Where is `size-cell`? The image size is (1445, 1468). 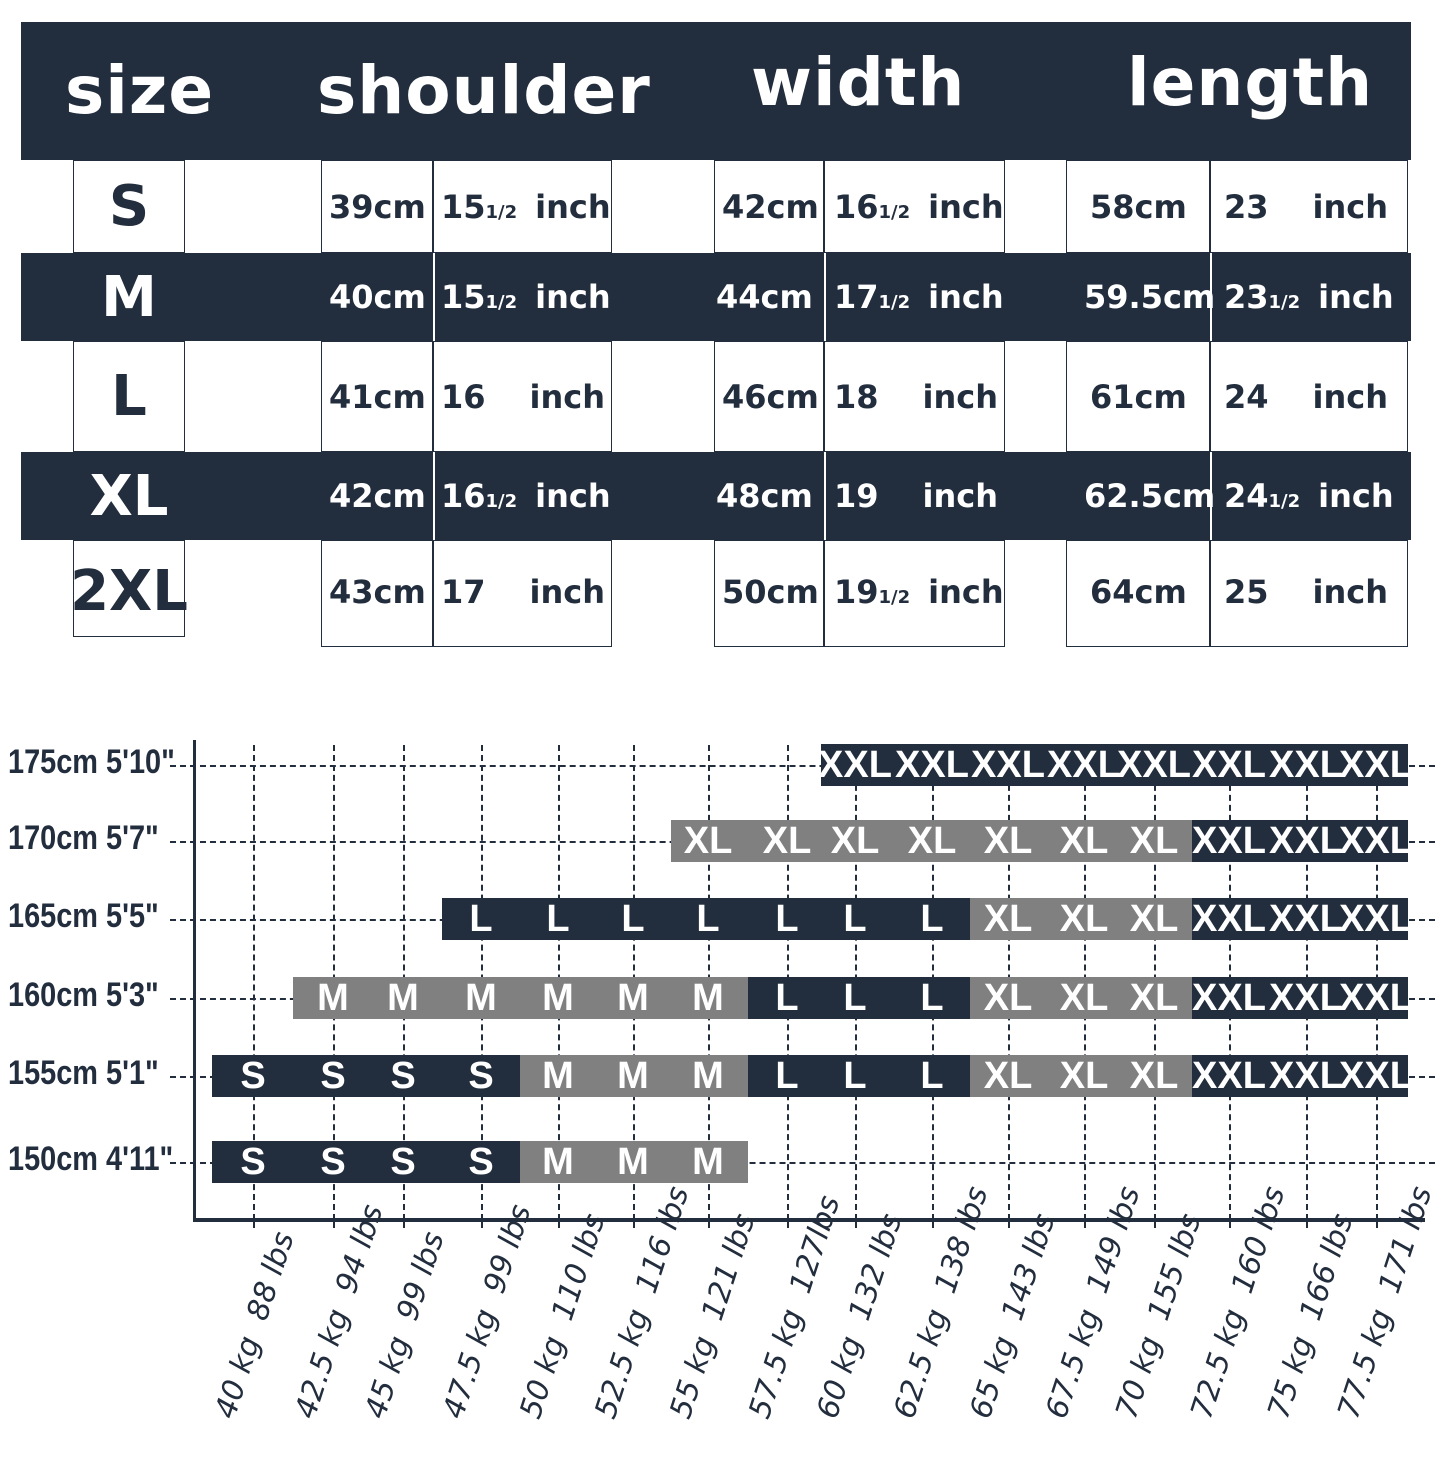 size-cell is located at coordinates (129, 588).